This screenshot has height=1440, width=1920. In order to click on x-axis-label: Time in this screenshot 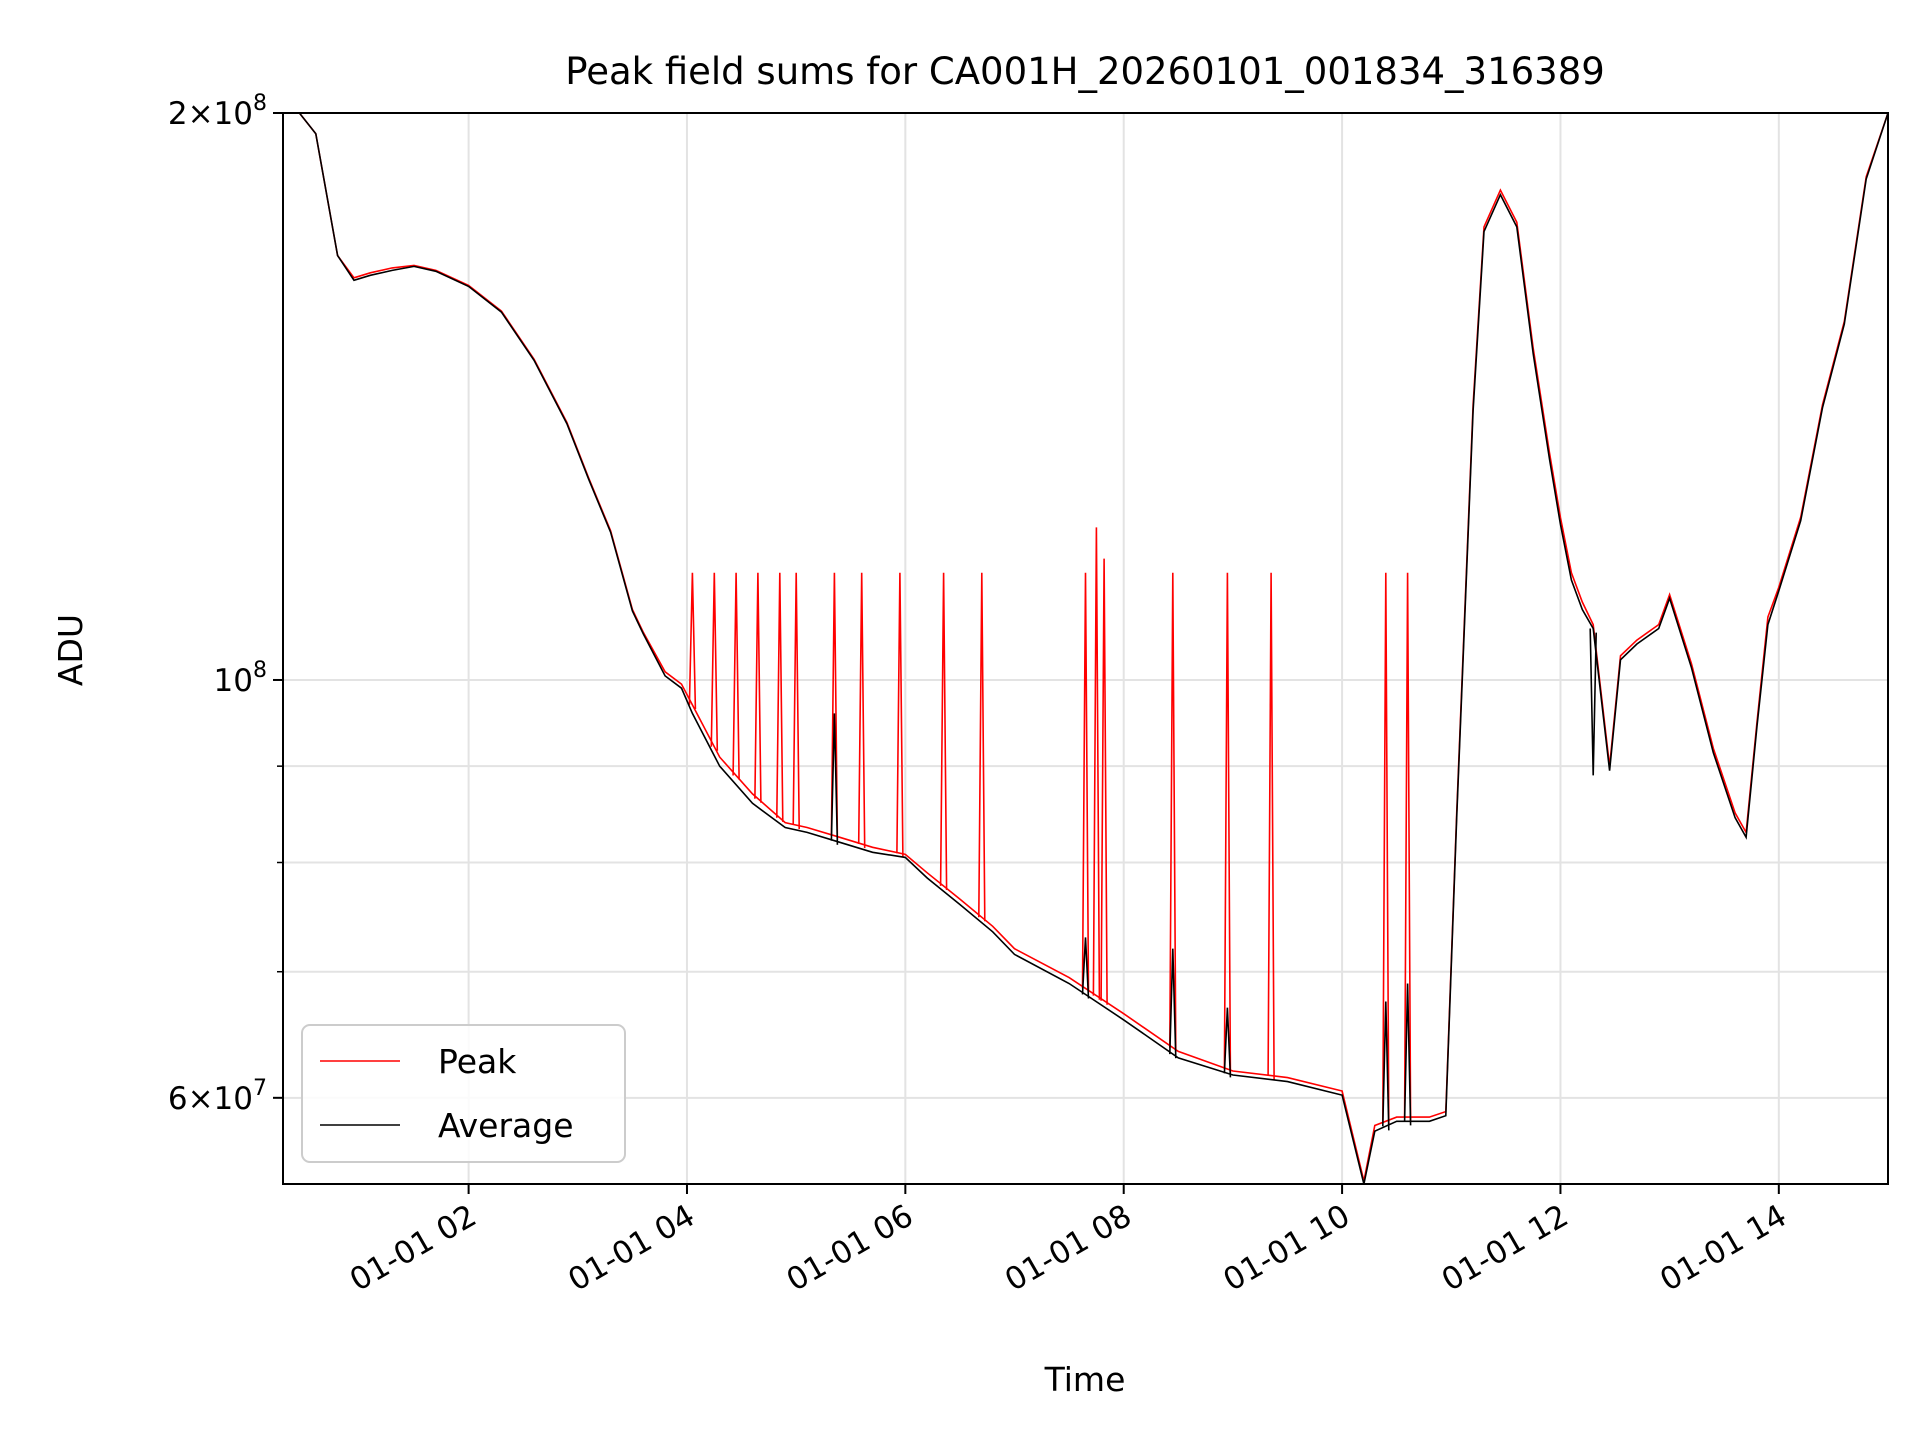, I will do `click(1085, 1379)`.